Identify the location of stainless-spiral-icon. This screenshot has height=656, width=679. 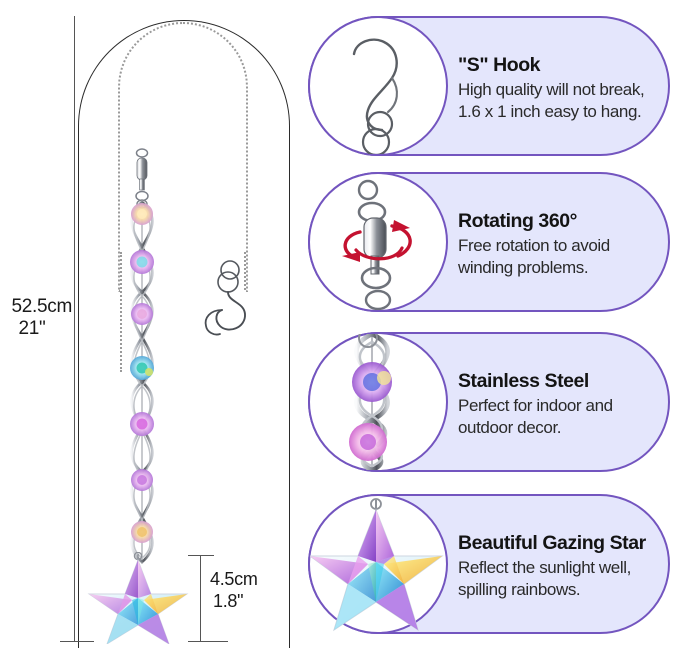
(370, 402).